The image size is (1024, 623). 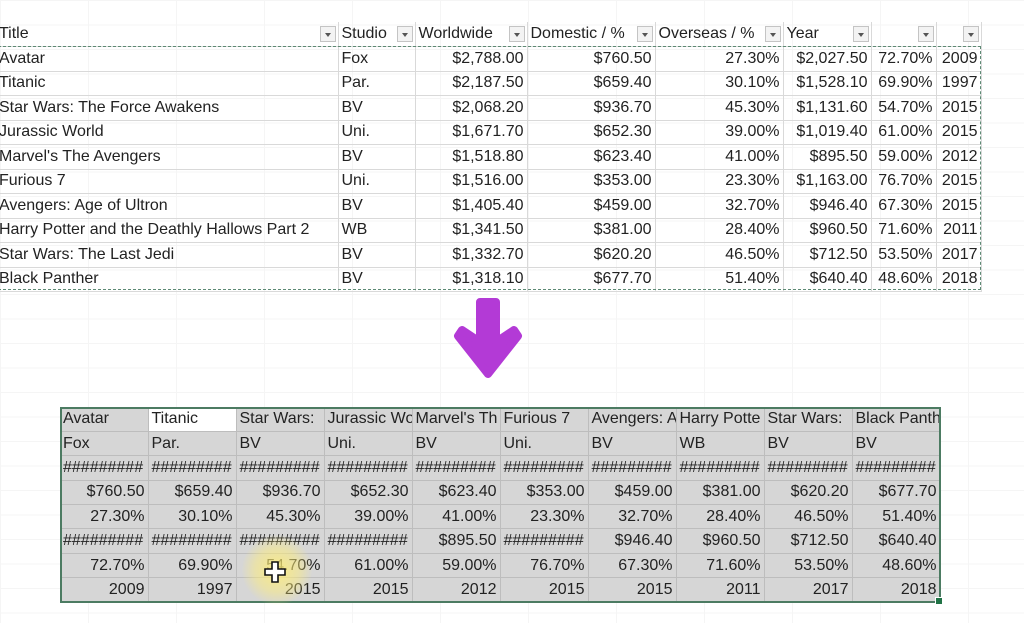 I want to click on table-cell: 72.70%, so click(x=904, y=59).